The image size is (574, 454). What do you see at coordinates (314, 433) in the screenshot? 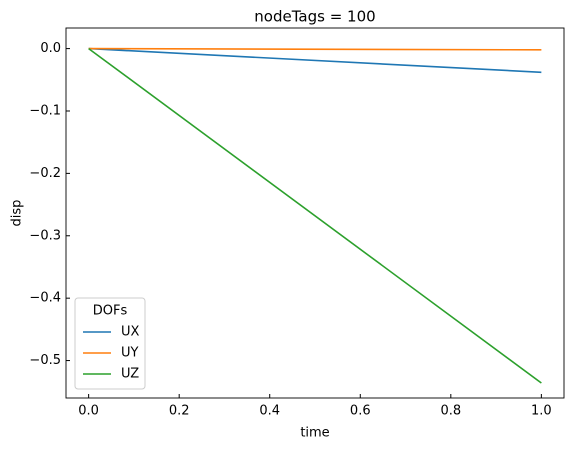
I see `x-axis-label: time` at bounding box center [314, 433].